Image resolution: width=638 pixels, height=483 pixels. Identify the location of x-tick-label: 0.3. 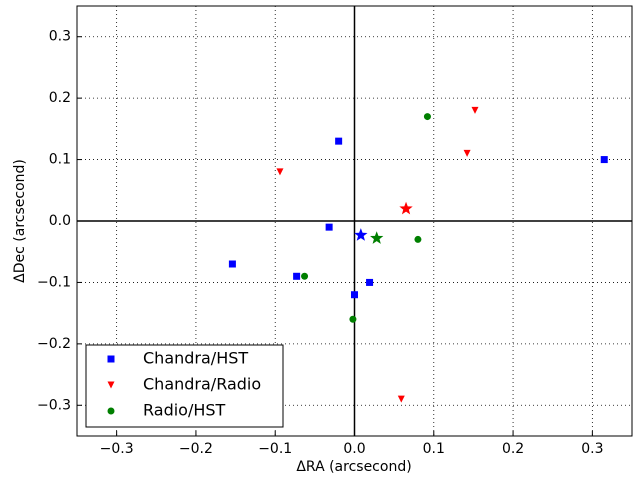
(592, 449).